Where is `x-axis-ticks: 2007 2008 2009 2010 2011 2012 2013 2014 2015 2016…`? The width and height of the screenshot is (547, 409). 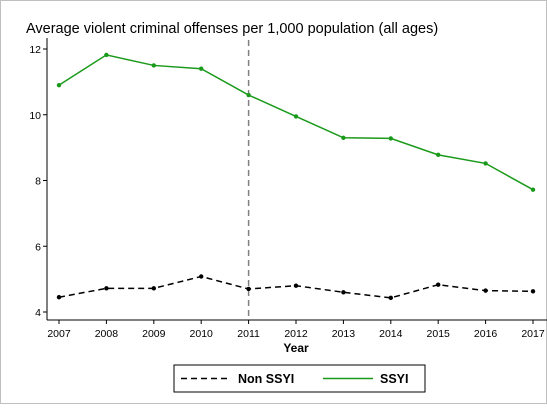 x-axis-ticks: 2007 2008 2009 2010 2011 2012 2013 2014 2015 2016… is located at coordinates (296, 330).